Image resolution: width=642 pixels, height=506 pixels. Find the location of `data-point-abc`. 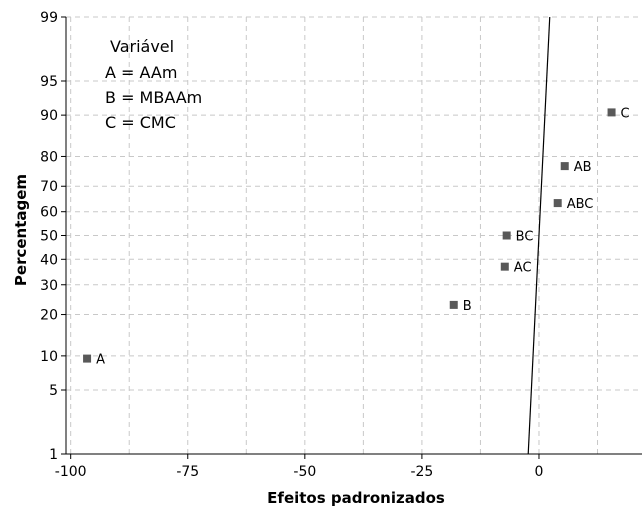

data-point-abc is located at coordinates (557, 203).